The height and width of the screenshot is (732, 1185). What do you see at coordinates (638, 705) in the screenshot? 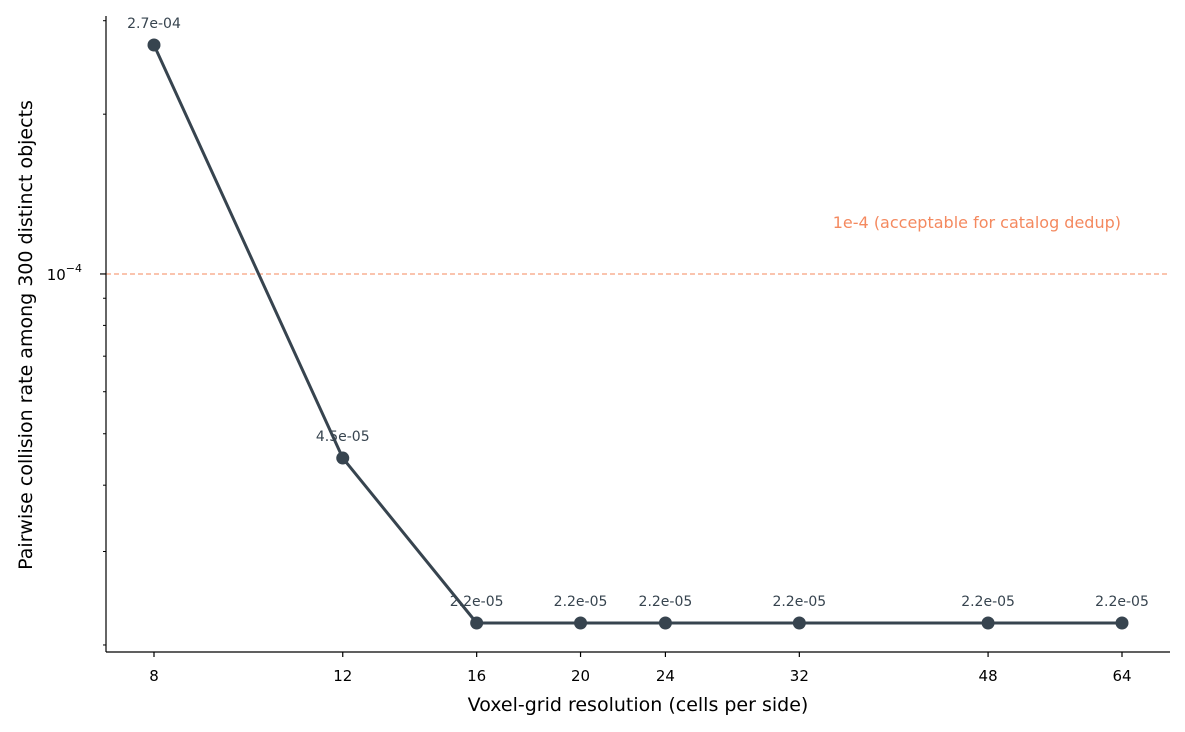
I see `x-axis-title: Voxel-grid resolution (cells per side)` at bounding box center [638, 705].